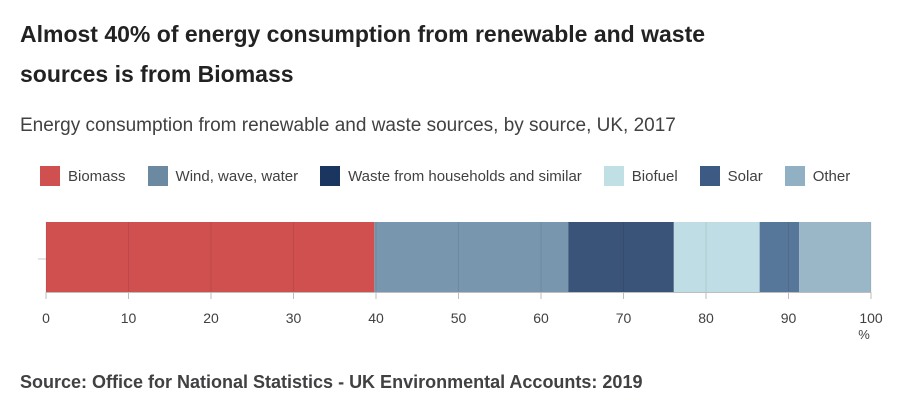 The width and height of the screenshot is (905, 418). What do you see at coordinates (706, 318) in the screenshot?
I see `x-tick-label: 80` at bounding box center [706, 318].